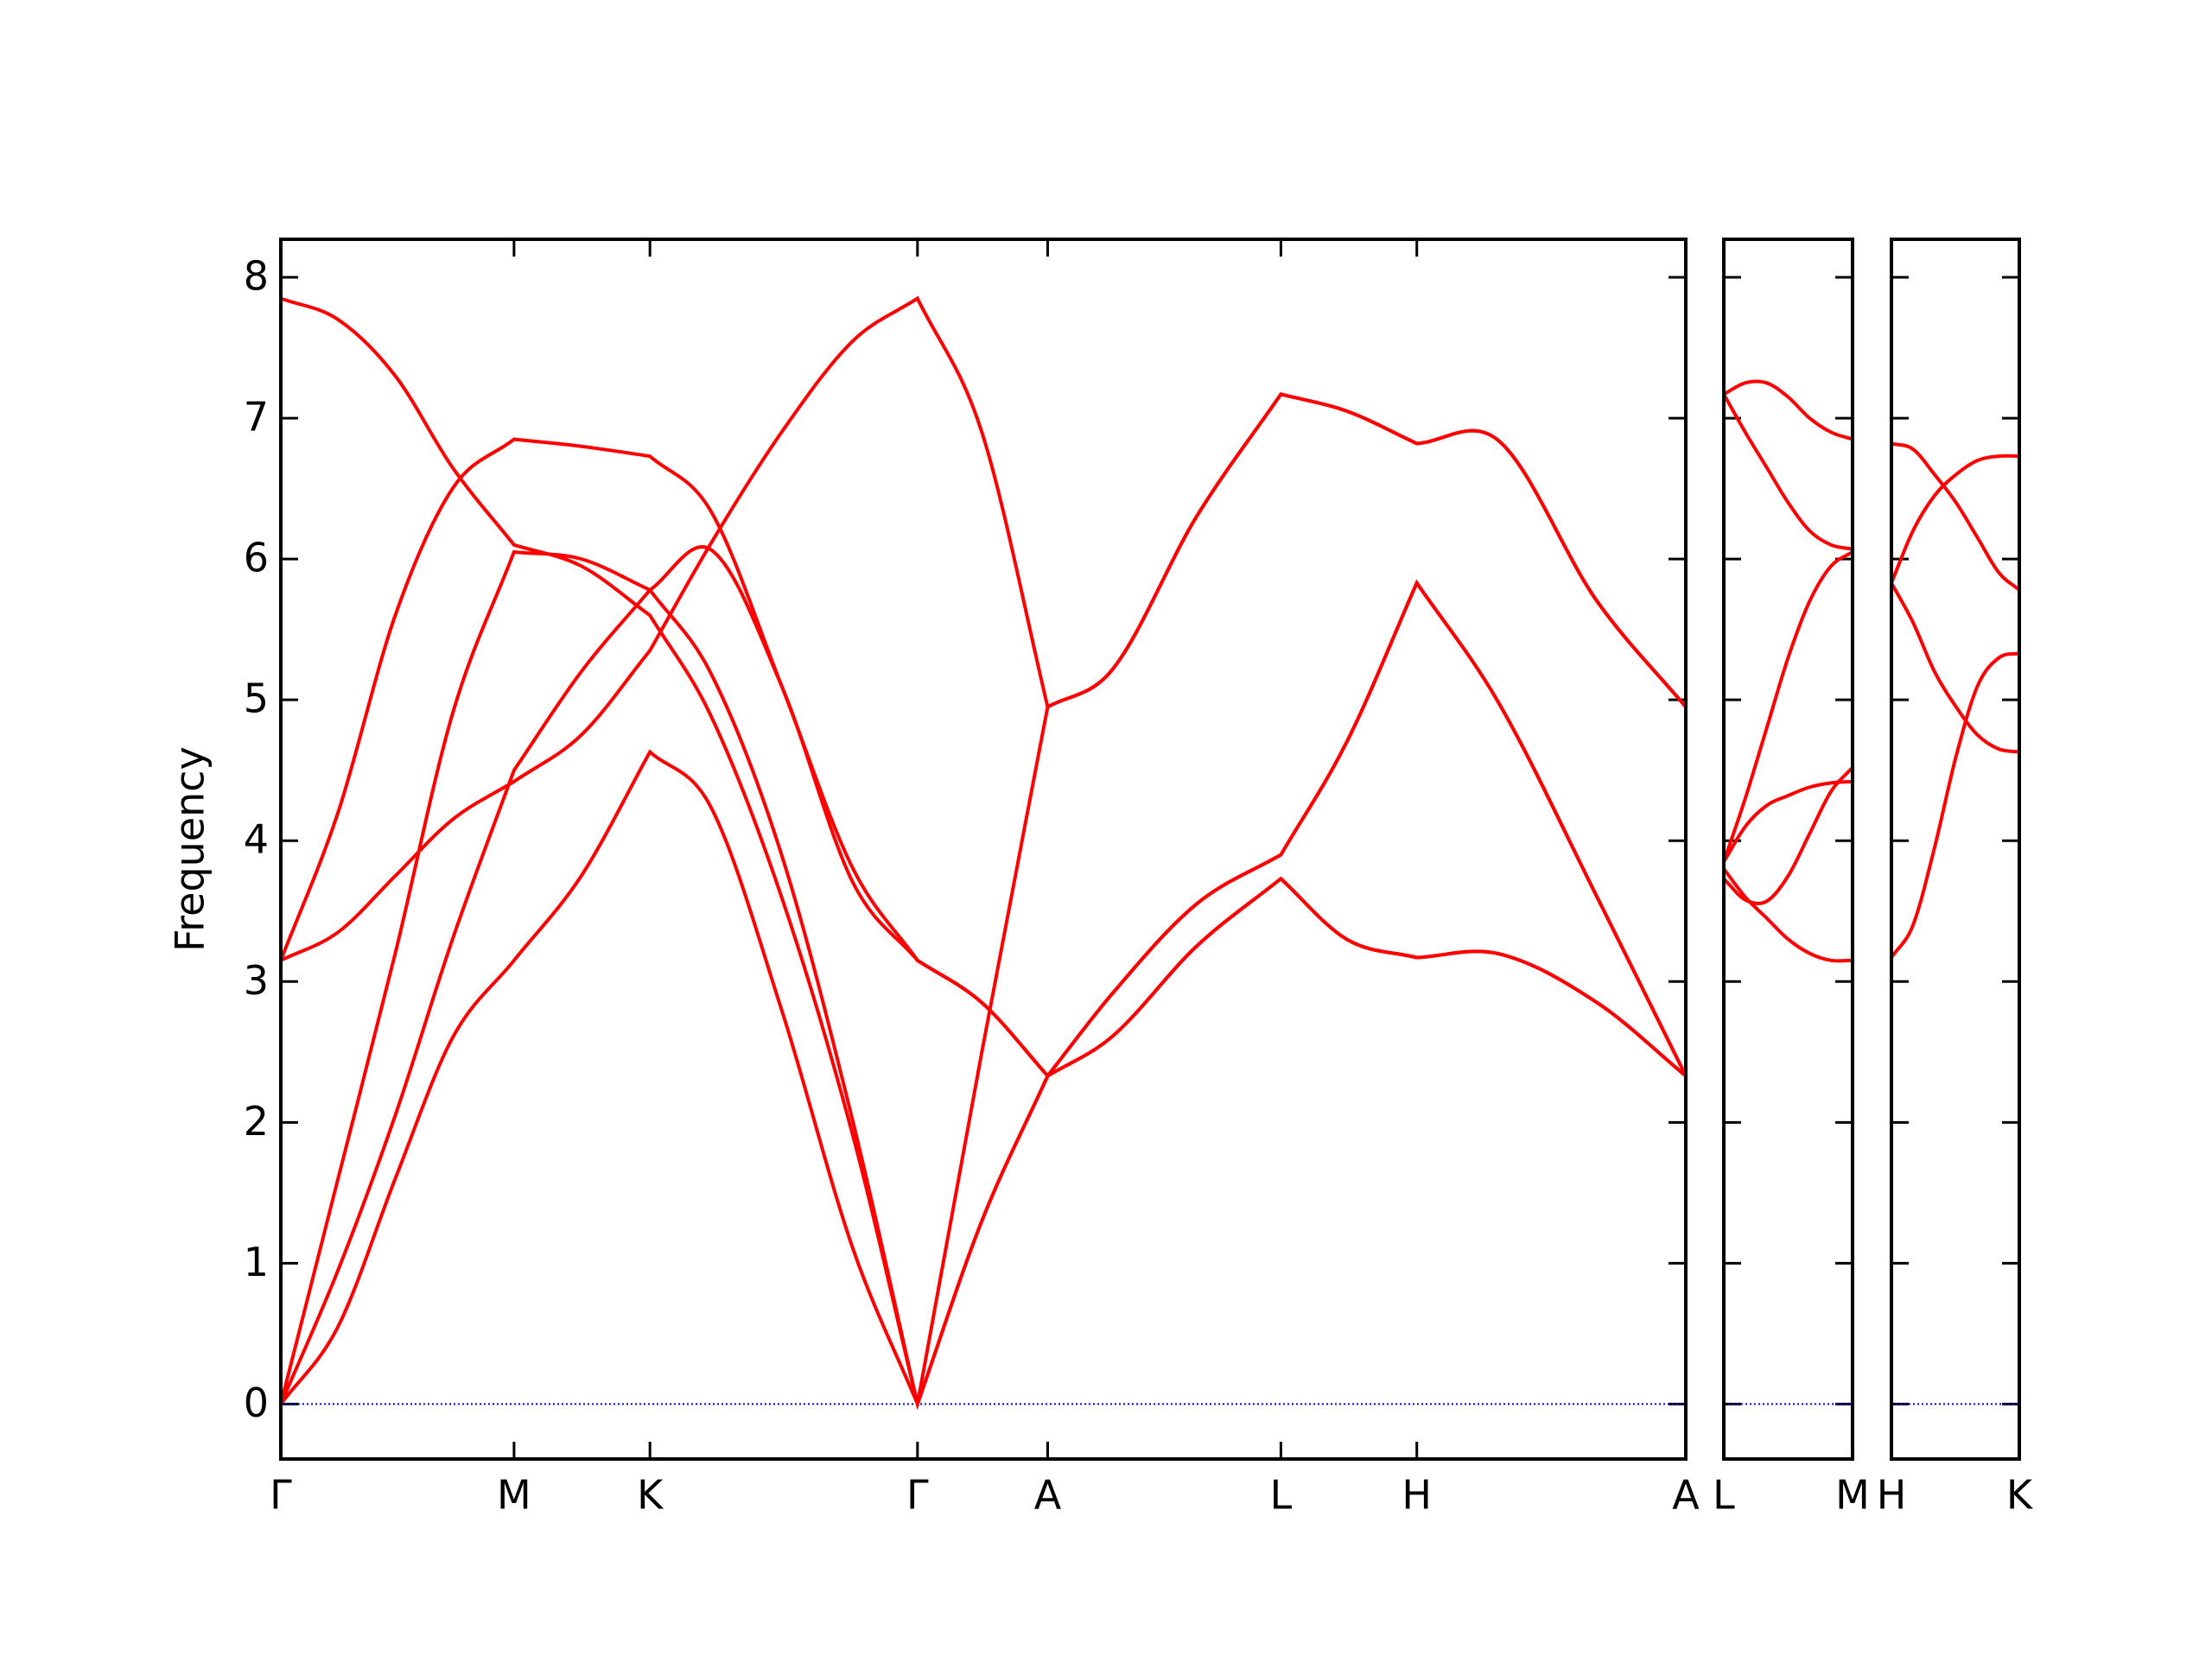 This screenshot has width=2212, height=1662. I want to click on y-tick-label: 1, so click(256, 1262).